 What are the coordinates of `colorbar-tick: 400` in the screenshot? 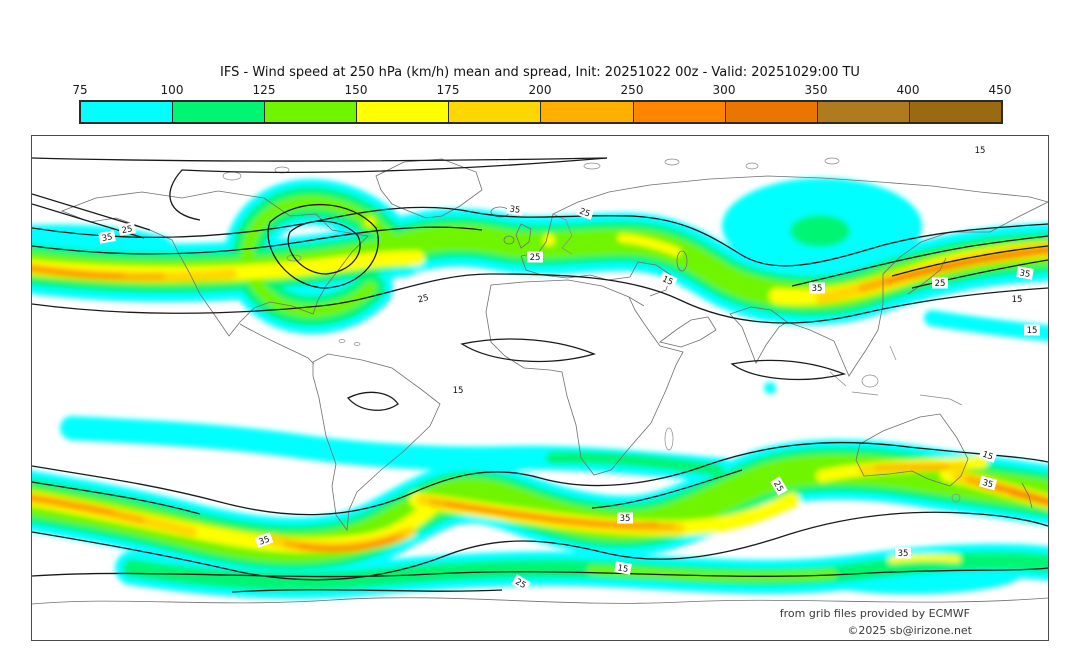 It's located at (908, 90).